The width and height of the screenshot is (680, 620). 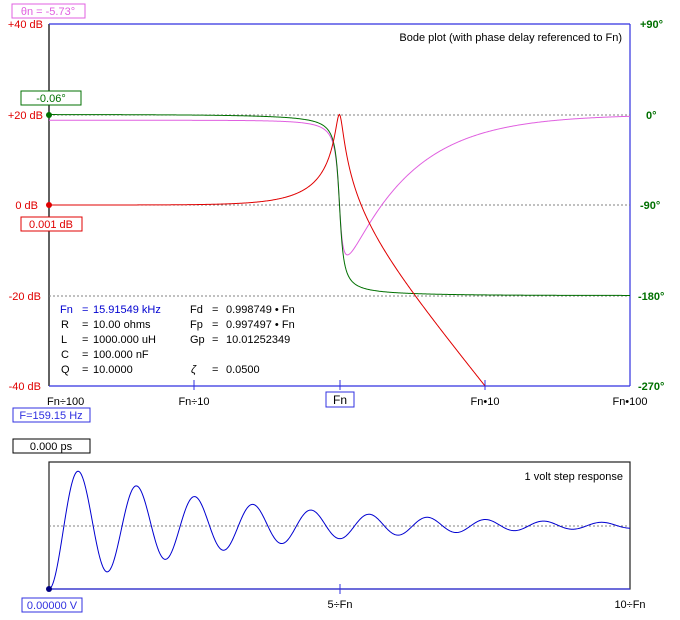 What do you see at coordinates (121, 355) in the screenshot?
I see `param-c-value: 100.000 nF` at bounding box center [121, 355].